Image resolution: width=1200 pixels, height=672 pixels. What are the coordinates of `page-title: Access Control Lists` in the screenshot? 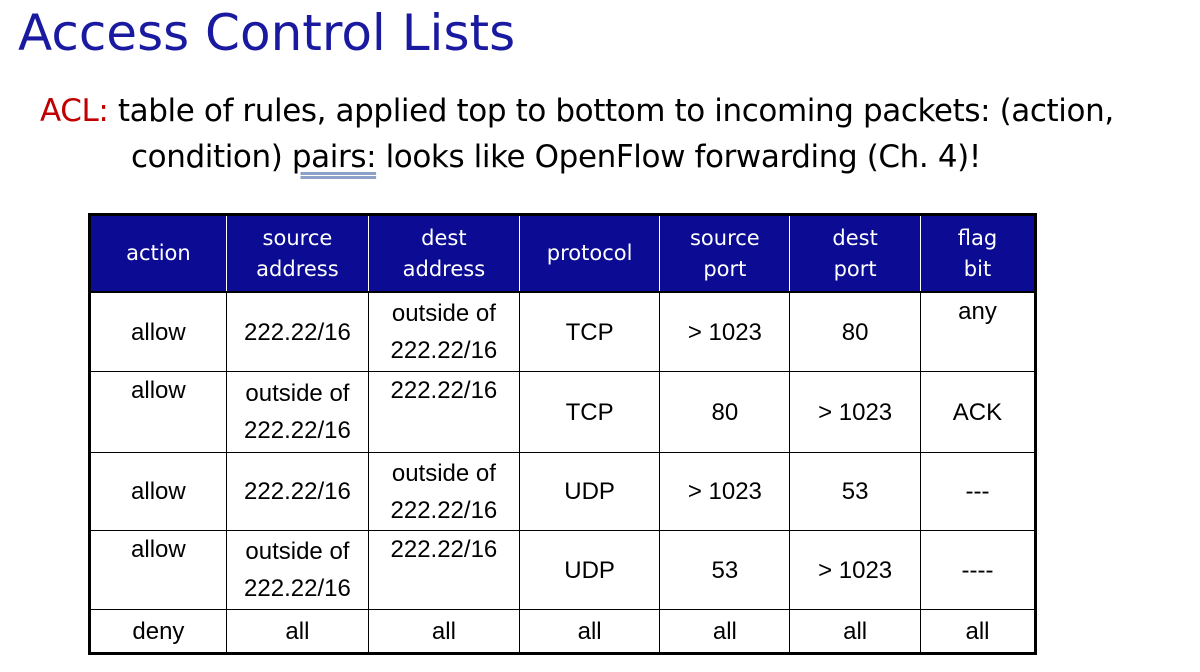 It's located at (267, 33).